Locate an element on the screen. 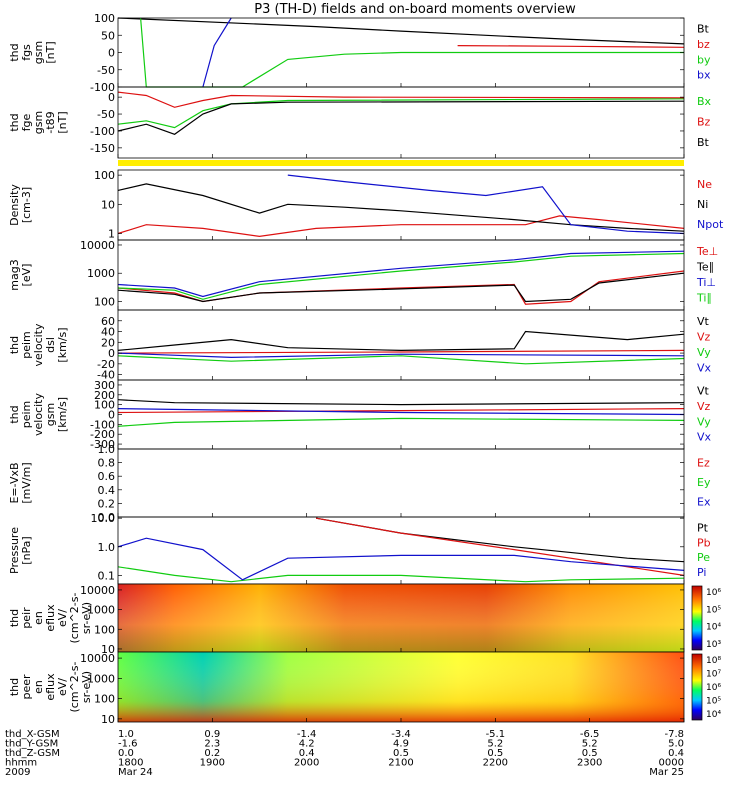 Image resolution: width=750 pixels, height=800 pixels. ephemeris-value: -1.6 is located at coordinates (128, 744).